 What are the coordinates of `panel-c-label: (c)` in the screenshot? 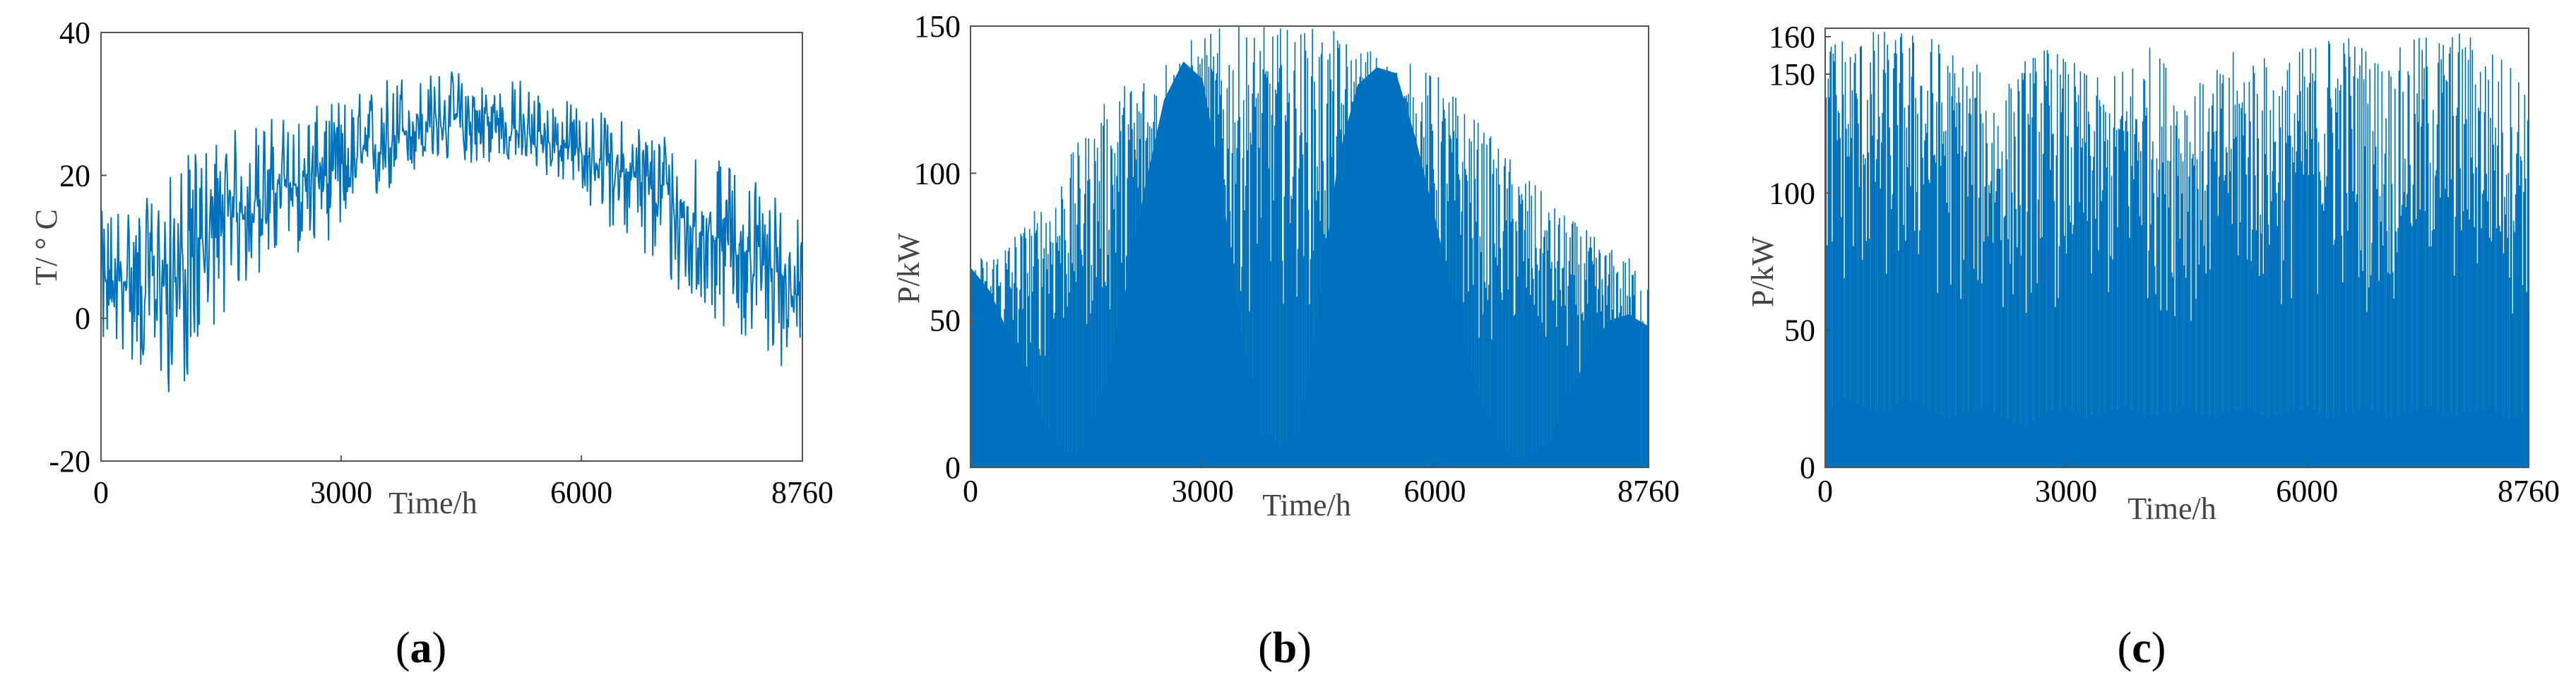 It's located at (2142, 648).